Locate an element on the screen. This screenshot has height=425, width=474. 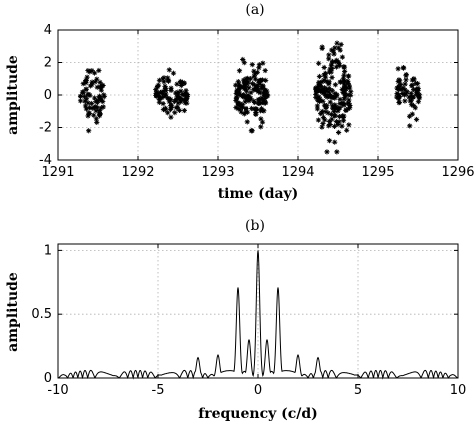
panel-b-xtick-label: -5 is located at coordinates (158, 390).